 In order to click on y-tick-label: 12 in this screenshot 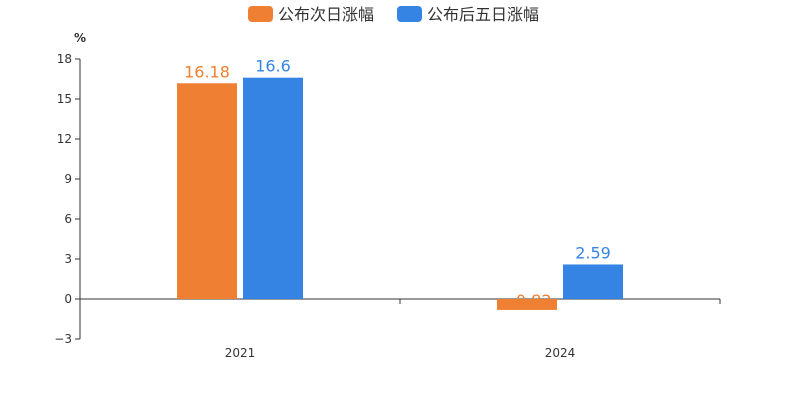, I will do `click(64, 139)`.